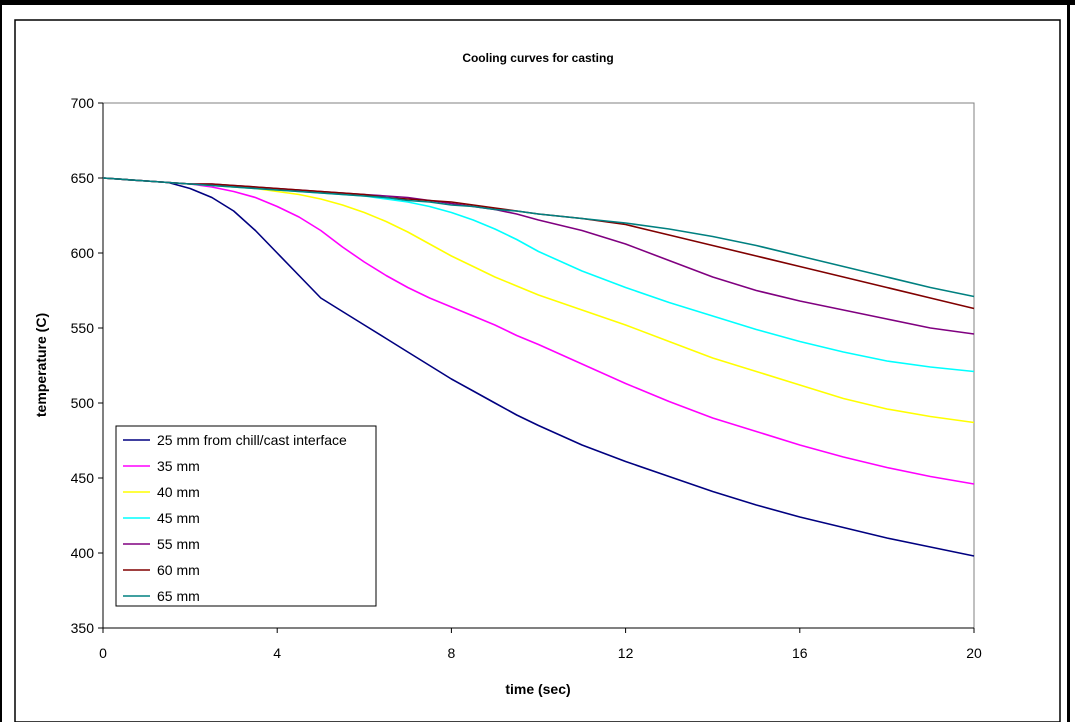 The image size is (1075, 722). Describe the element at coordinates (83, 403) in the screenshot. I see `y-tick-label: 500` at that location.